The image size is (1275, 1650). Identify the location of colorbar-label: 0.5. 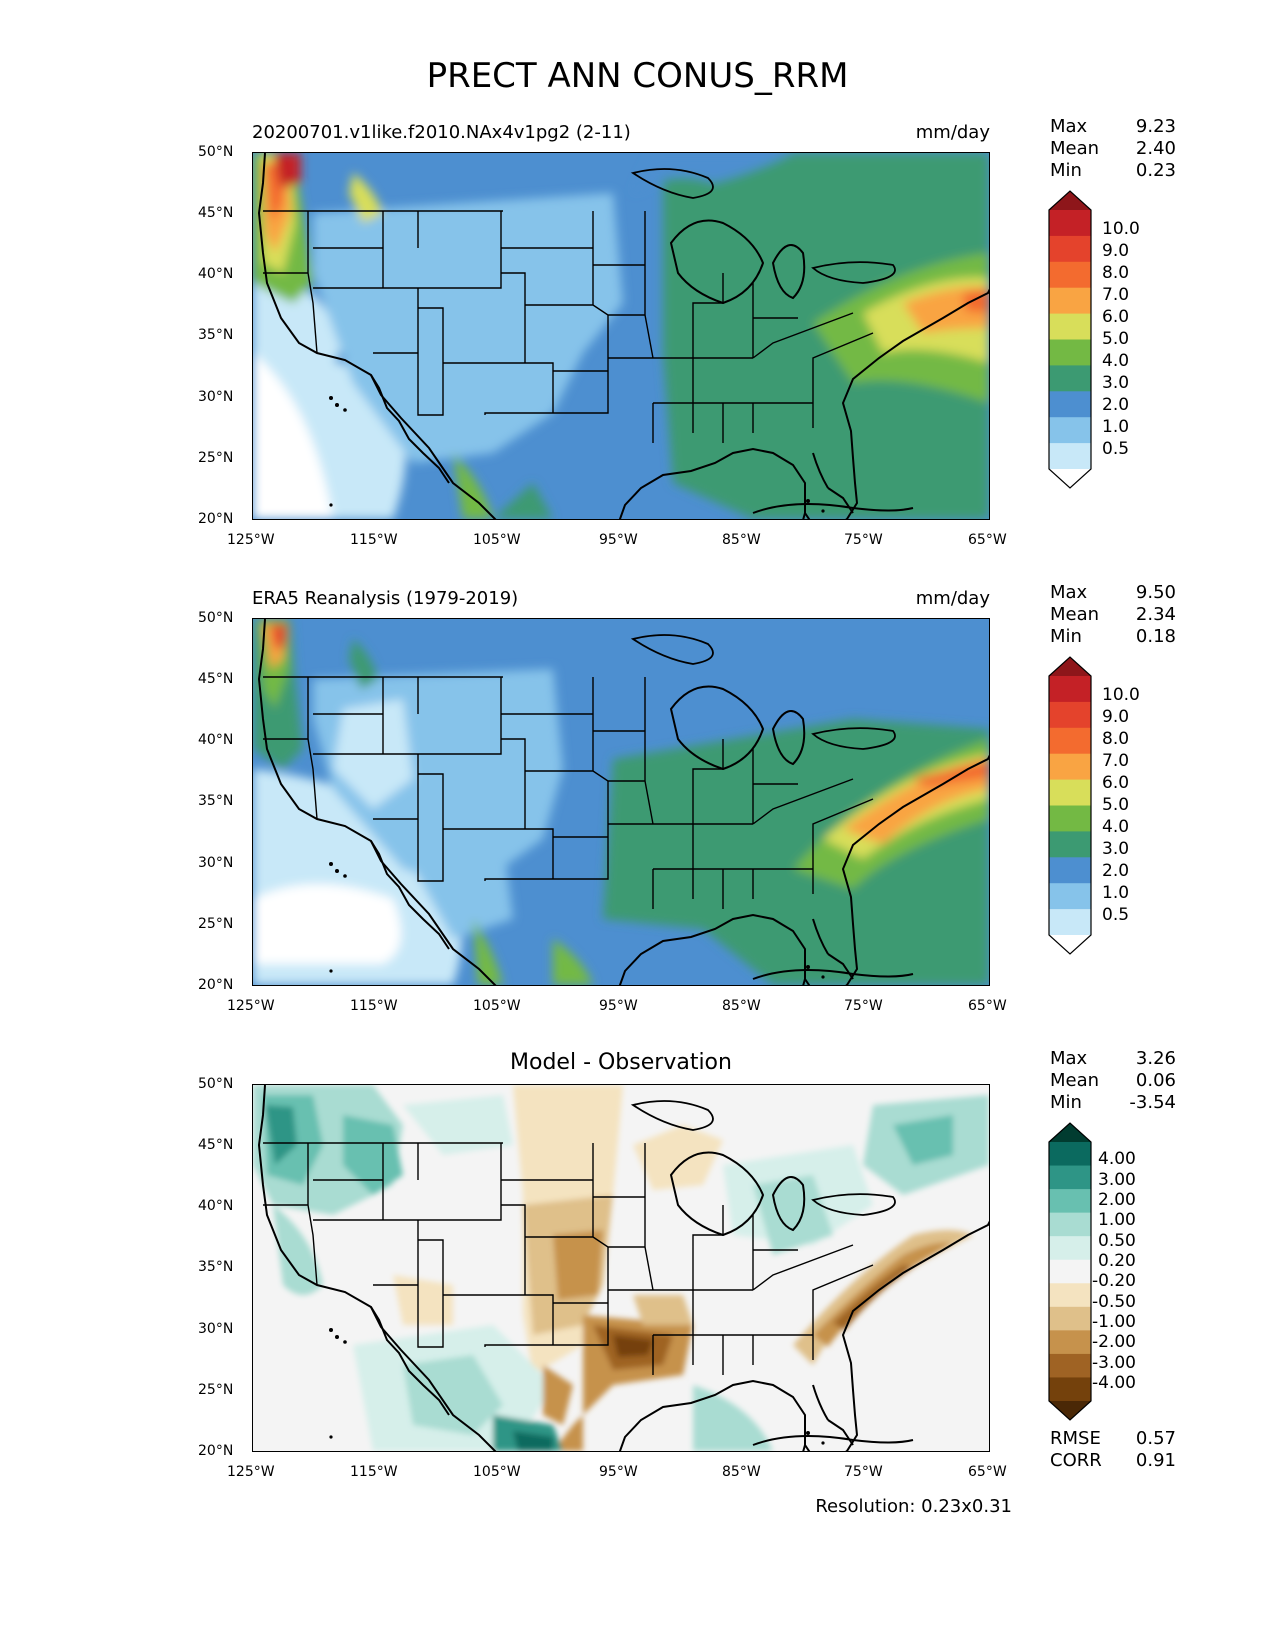
(1116, 915).